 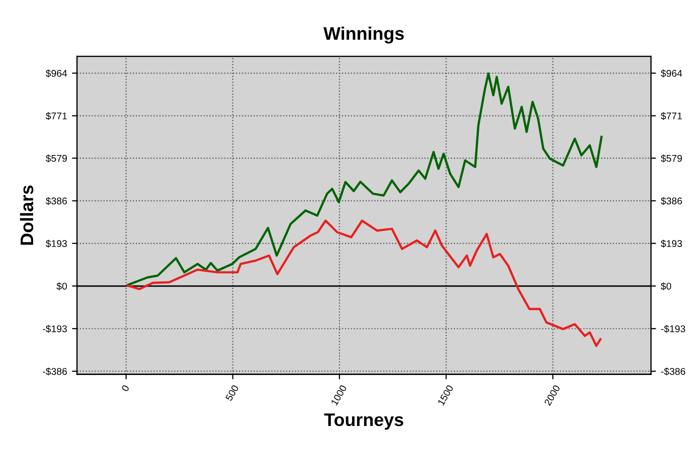 I want to click on x-tick-label: 0, so click(x=125, y=388).